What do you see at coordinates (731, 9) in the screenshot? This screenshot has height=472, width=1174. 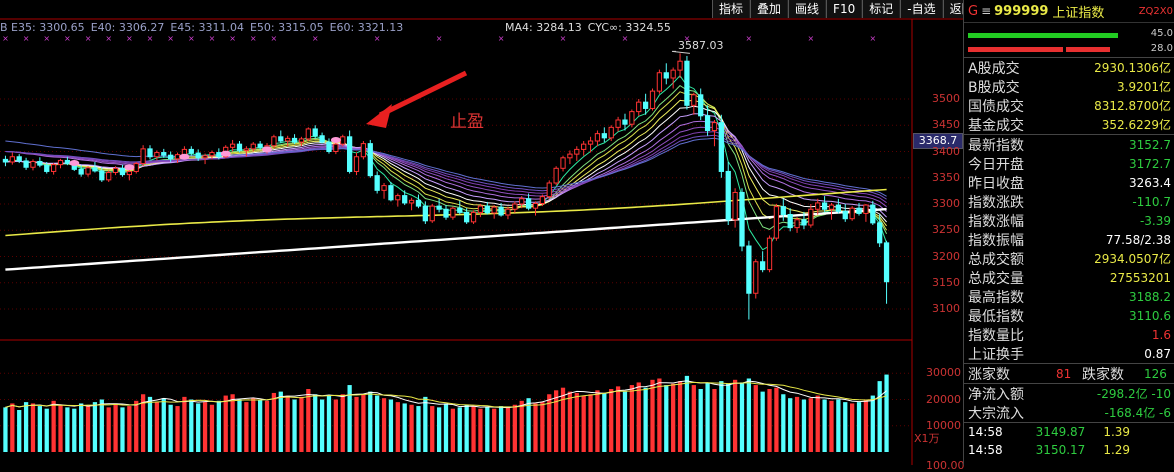 I see `toolbar-button-0: 指标` at bounding box center [731, 9].